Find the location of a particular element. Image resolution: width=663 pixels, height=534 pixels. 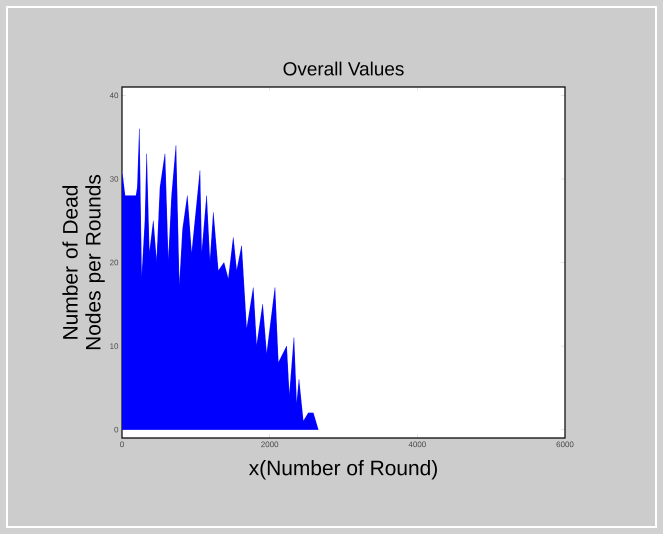

x-axis-title: x(Number of Round) is located at coordinates (342, 470).